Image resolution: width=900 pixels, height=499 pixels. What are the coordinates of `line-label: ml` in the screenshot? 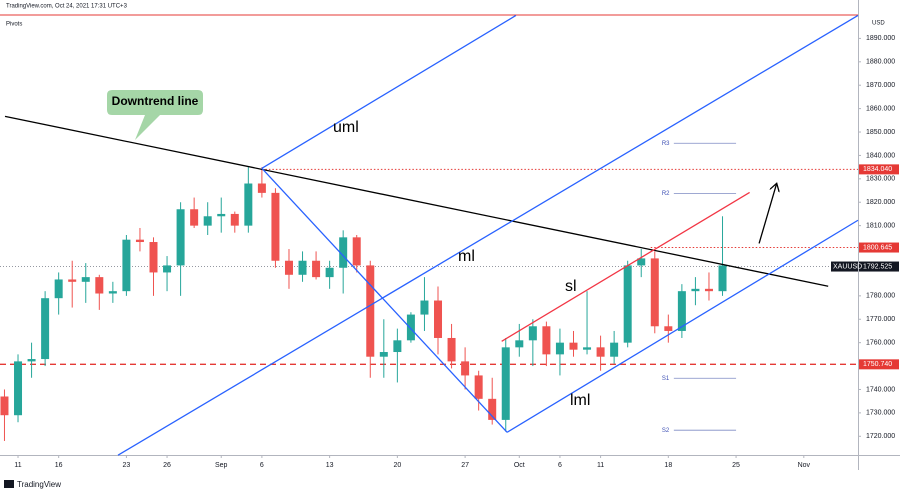 It's located at (466, 256).